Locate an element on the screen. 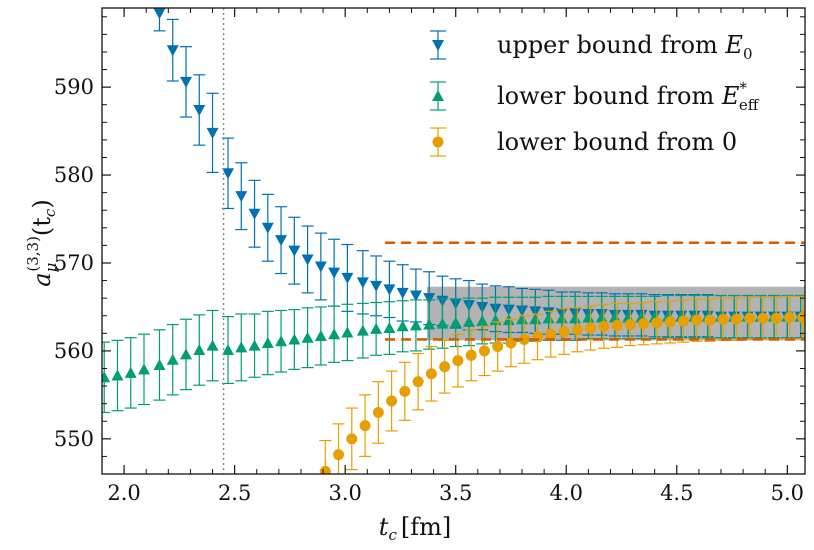  legend-entry-2: lower bound from 0 is located at coordinates (583, 142).